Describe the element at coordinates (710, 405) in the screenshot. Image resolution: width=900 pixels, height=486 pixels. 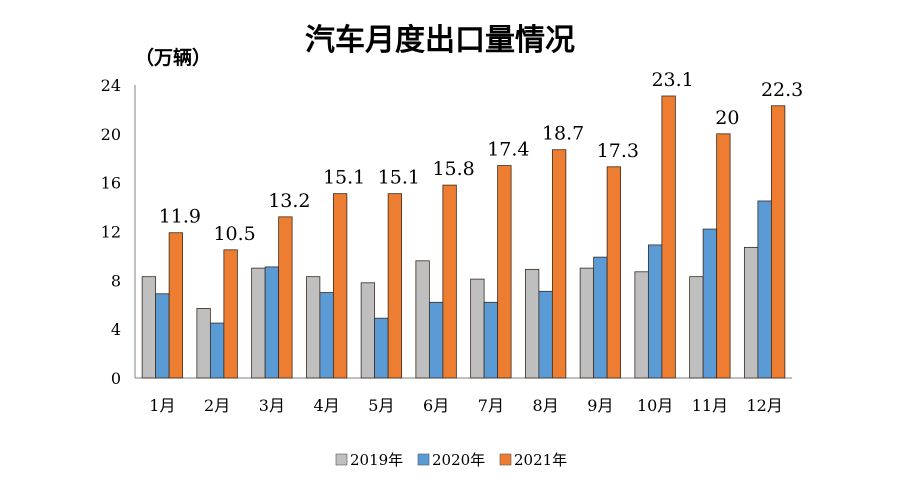
I see `x-tick-label: 11月` at that location.